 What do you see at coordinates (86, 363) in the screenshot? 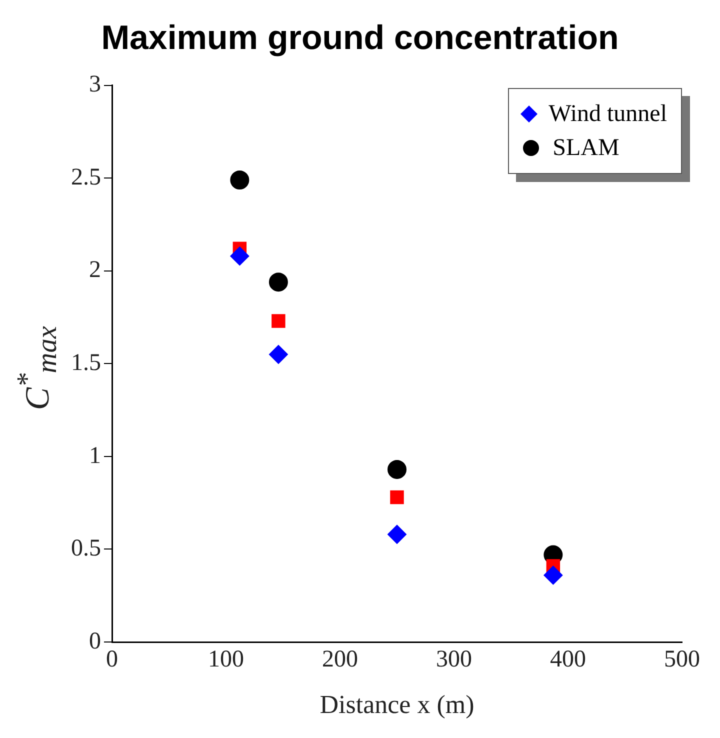
I see `y-tick-label: 1.5` at bounding box center [86, 363].